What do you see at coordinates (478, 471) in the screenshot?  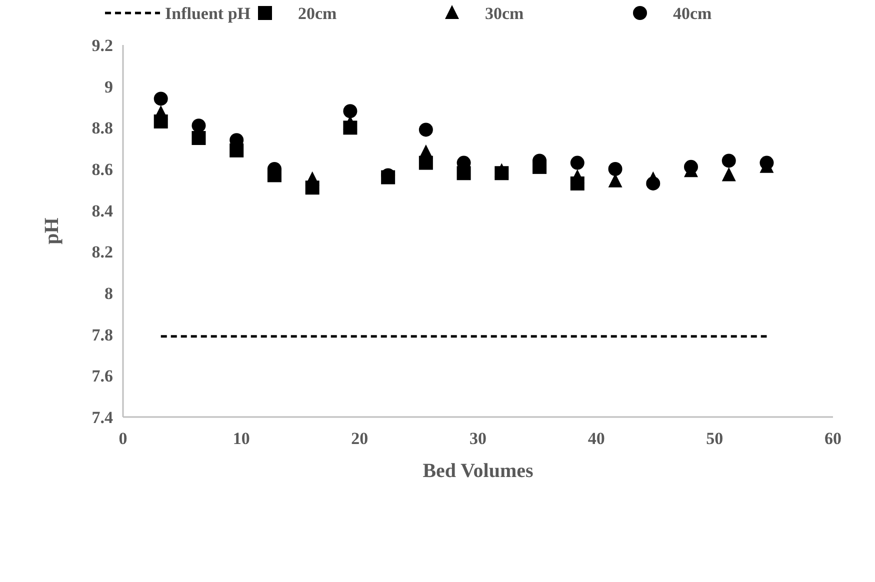 I see `x-axis-title: Bed Volumes` at bounding box center [478, 471].